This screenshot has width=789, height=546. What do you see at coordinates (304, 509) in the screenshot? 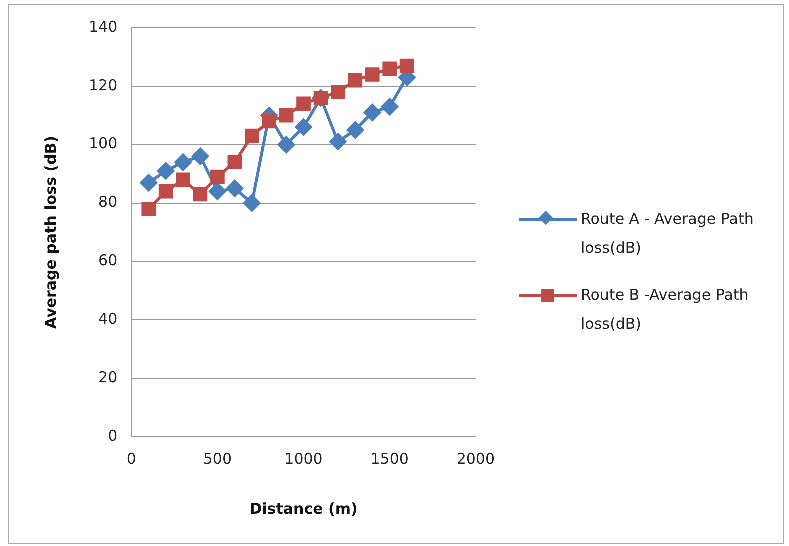
I see `x-axis-title: Distance (m)` at bounding box center [304, 509].